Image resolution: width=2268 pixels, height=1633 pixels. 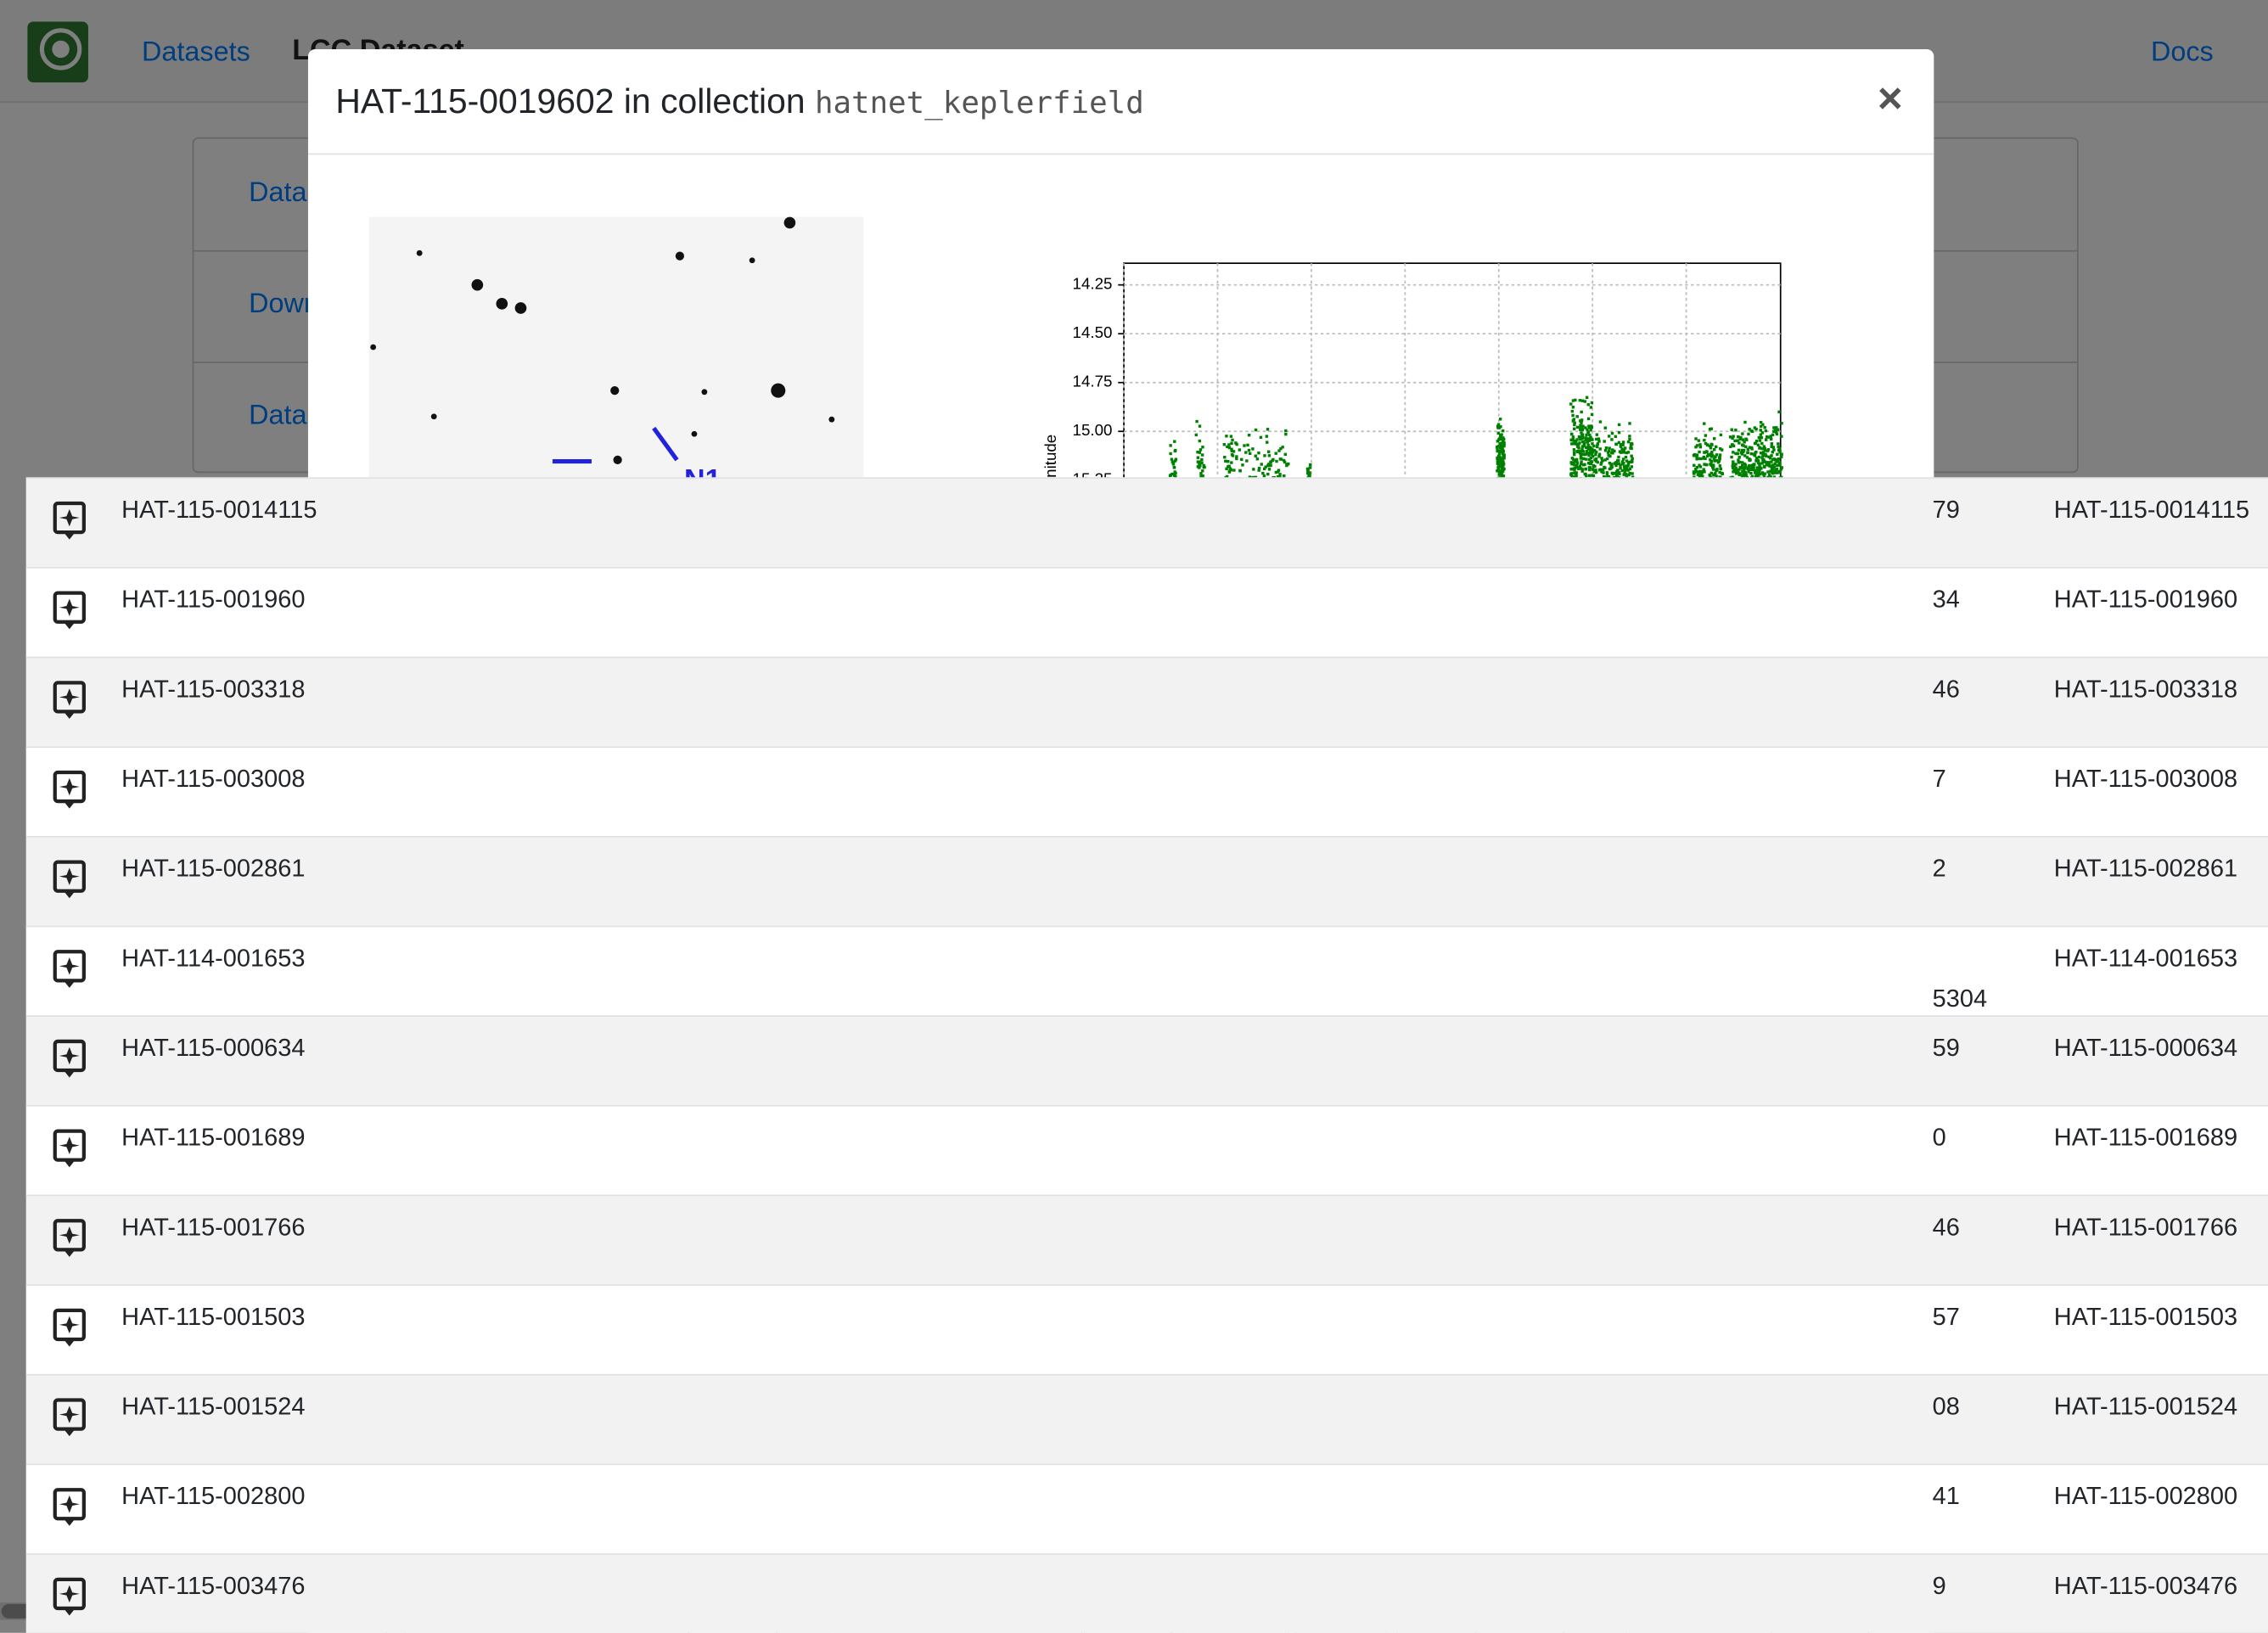 What do you see at coordinates (1890, 99) in the screenshot?
I see `close-button: ×` at bounding box center [1890, 99].